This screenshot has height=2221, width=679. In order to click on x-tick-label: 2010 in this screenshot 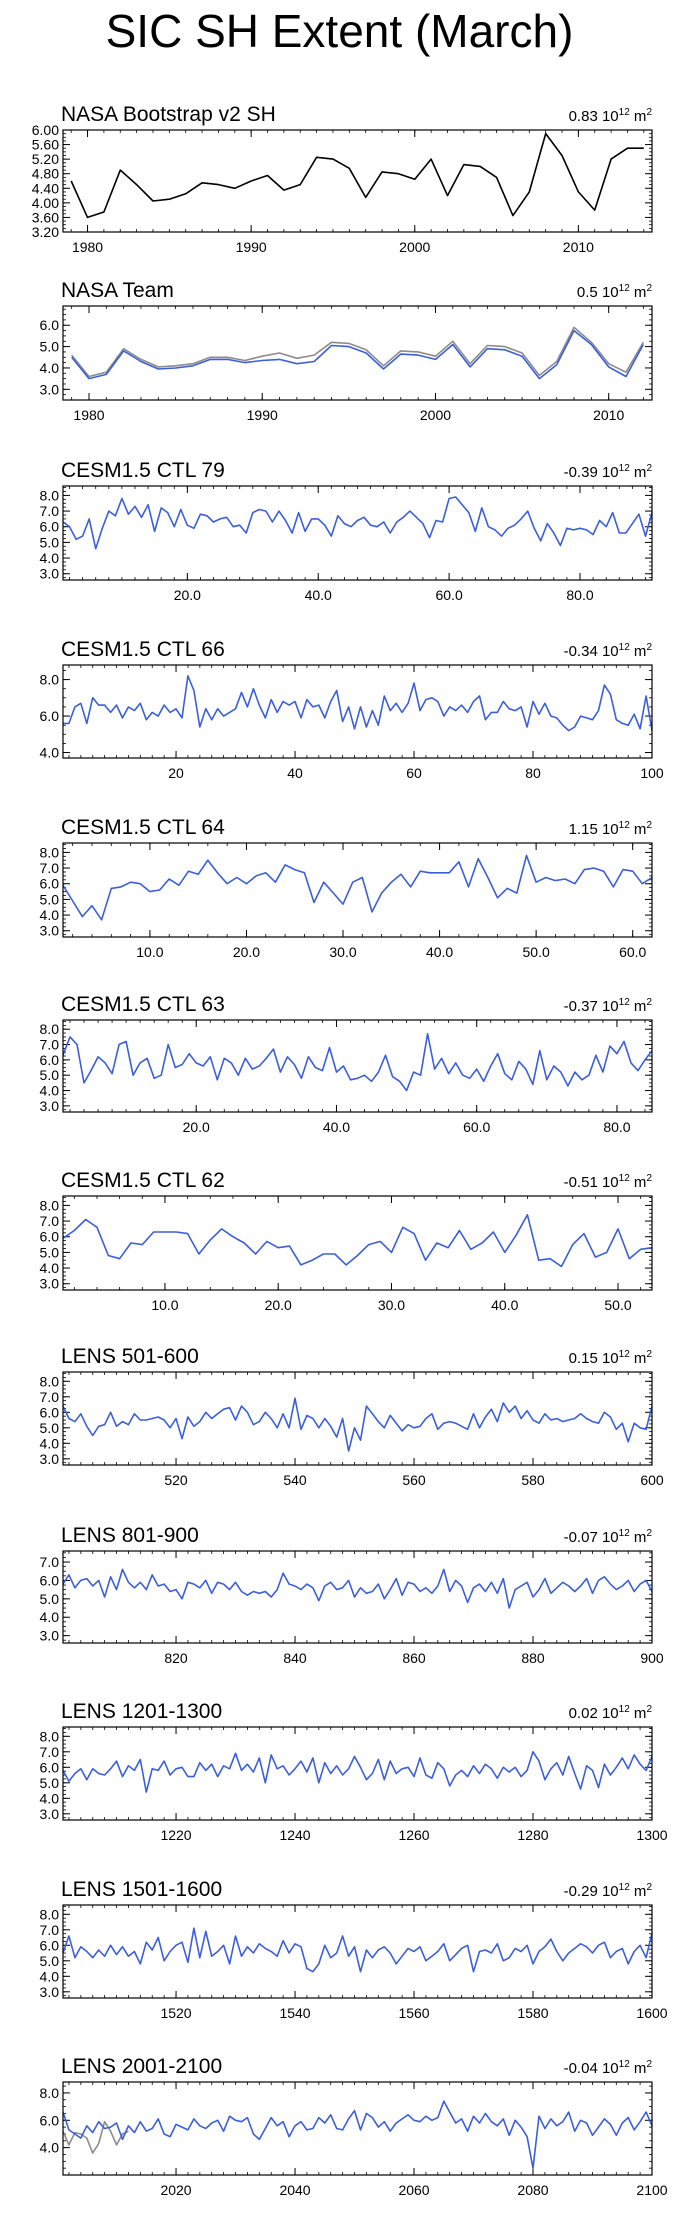, I will do `click(608, 415)`.